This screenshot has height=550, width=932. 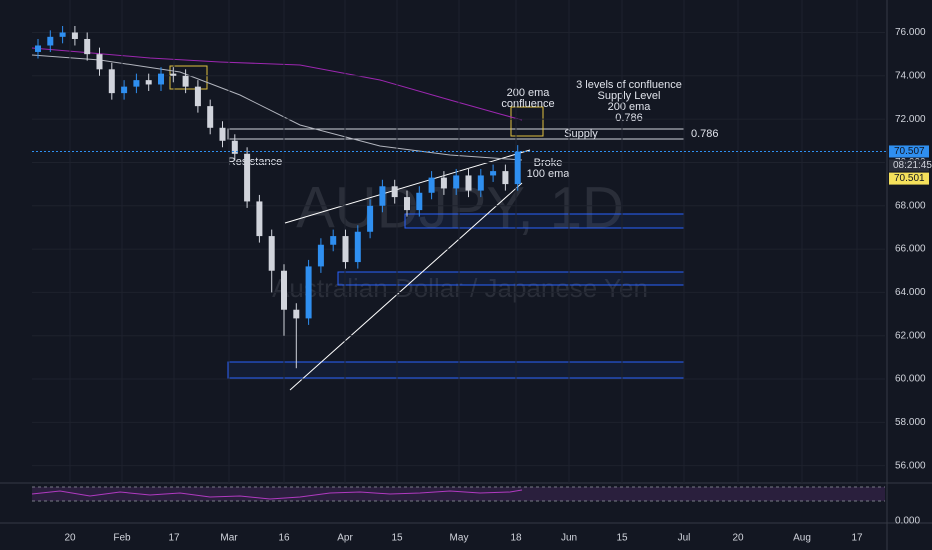 I want to click on annotation: Supply, so click(x=581, y=134).